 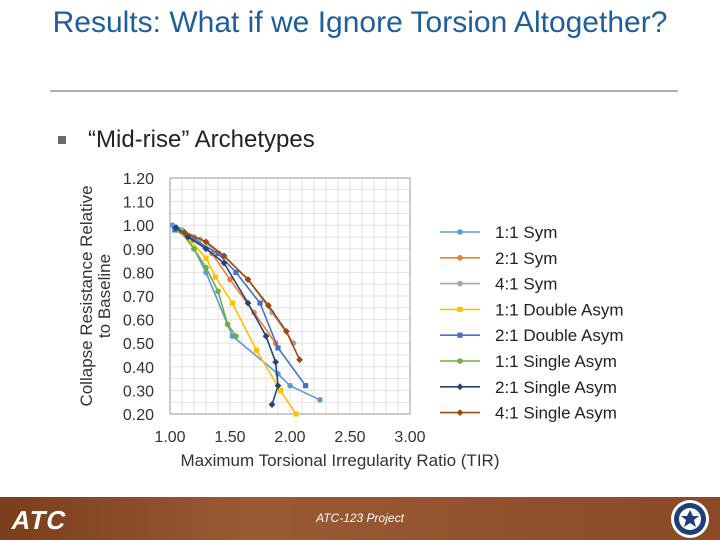 I want to click on legend-label: 1:1 Double Asym, so click(x=559, y=309).